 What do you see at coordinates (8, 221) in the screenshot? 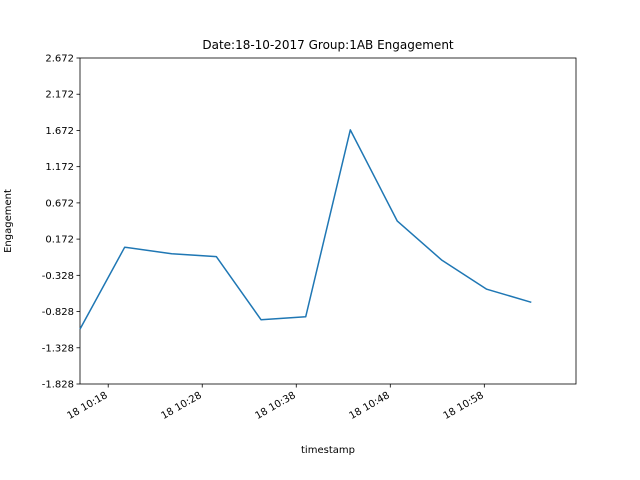
I see `y-axis-title: Engagement` at bounding box center [8, 221].